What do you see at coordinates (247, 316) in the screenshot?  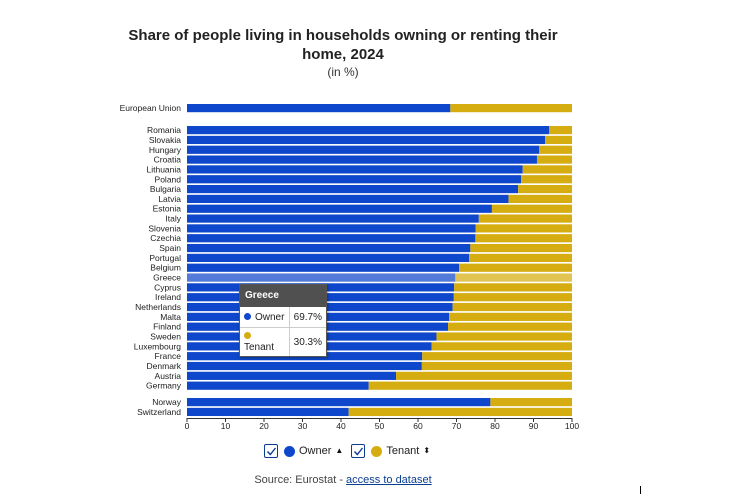 I see `owner-dot-icon` at bounding box center [247, 316].